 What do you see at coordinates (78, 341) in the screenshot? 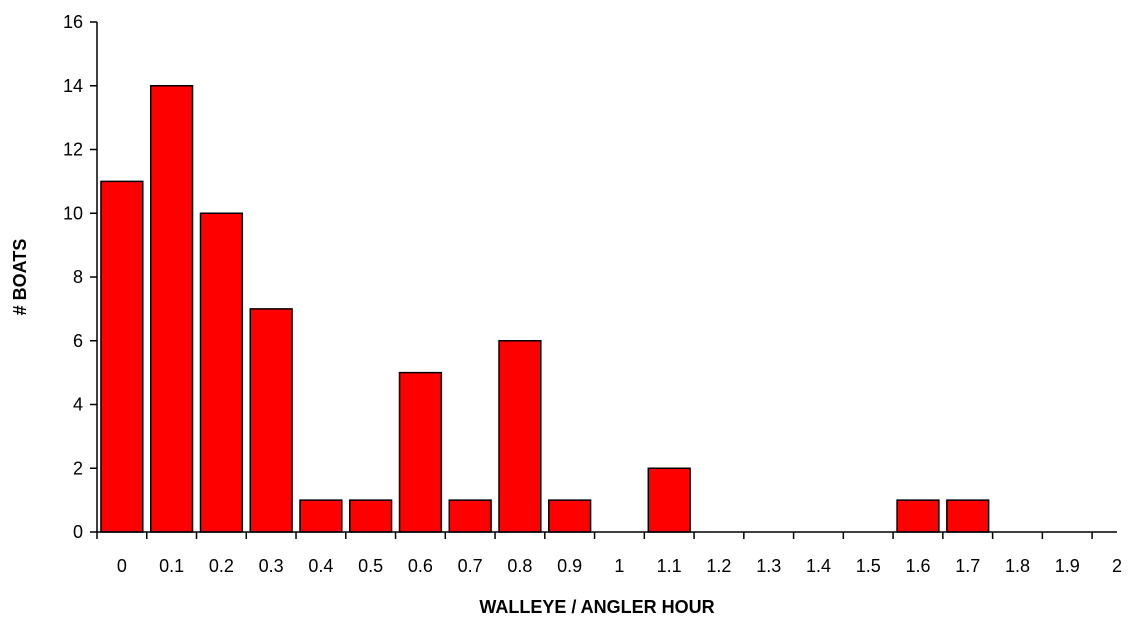
I see `y-tick-label: 6` at bounding box center [78, 341].